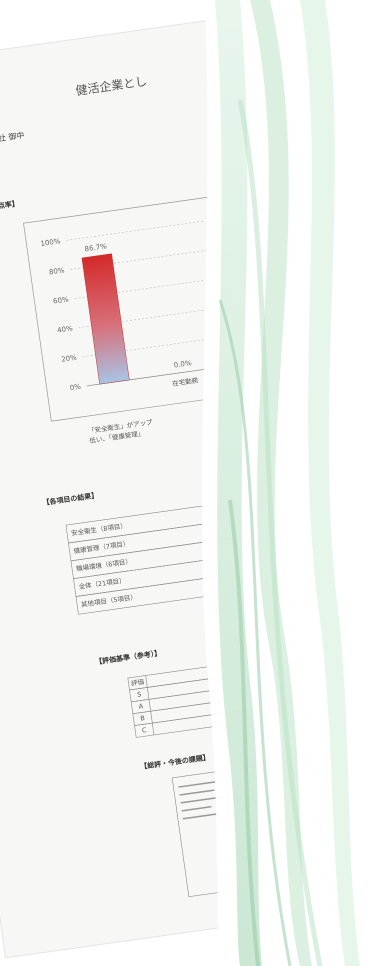  I want to click on table-text: S, so click(139, 694).